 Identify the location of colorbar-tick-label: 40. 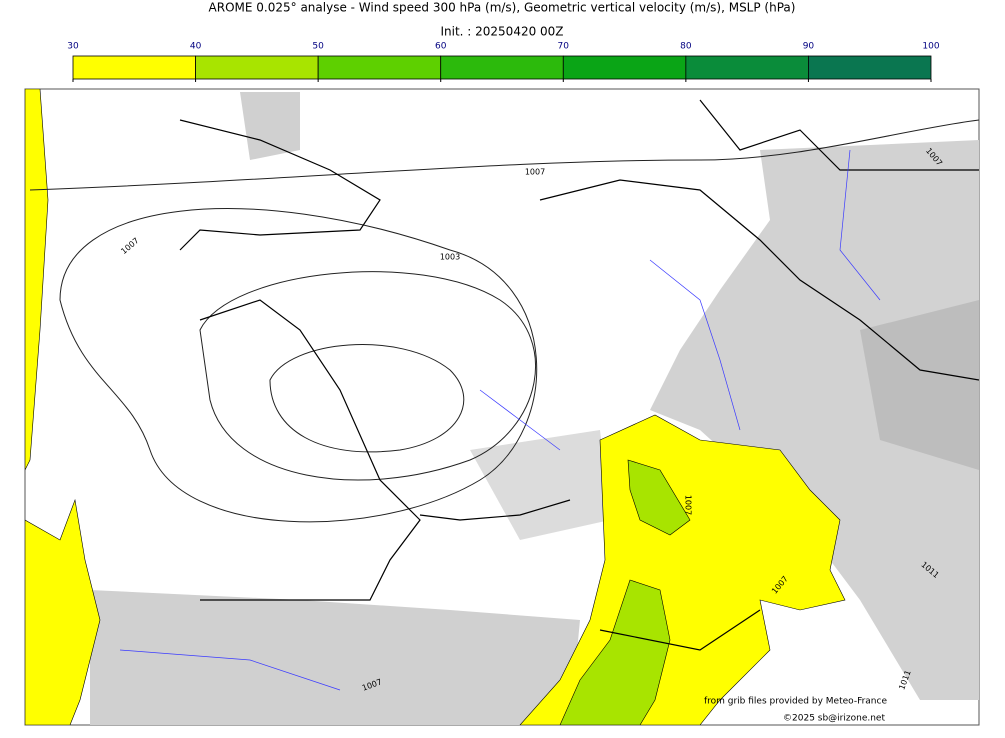
(196, 47).